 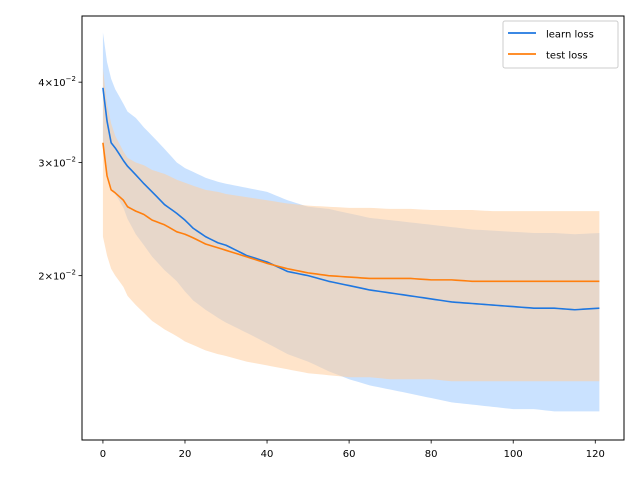 I want to click on y-axis-ticks: 2×10⁻² 3×10⁻² 4×10⁻², so click(x=60, y=179).